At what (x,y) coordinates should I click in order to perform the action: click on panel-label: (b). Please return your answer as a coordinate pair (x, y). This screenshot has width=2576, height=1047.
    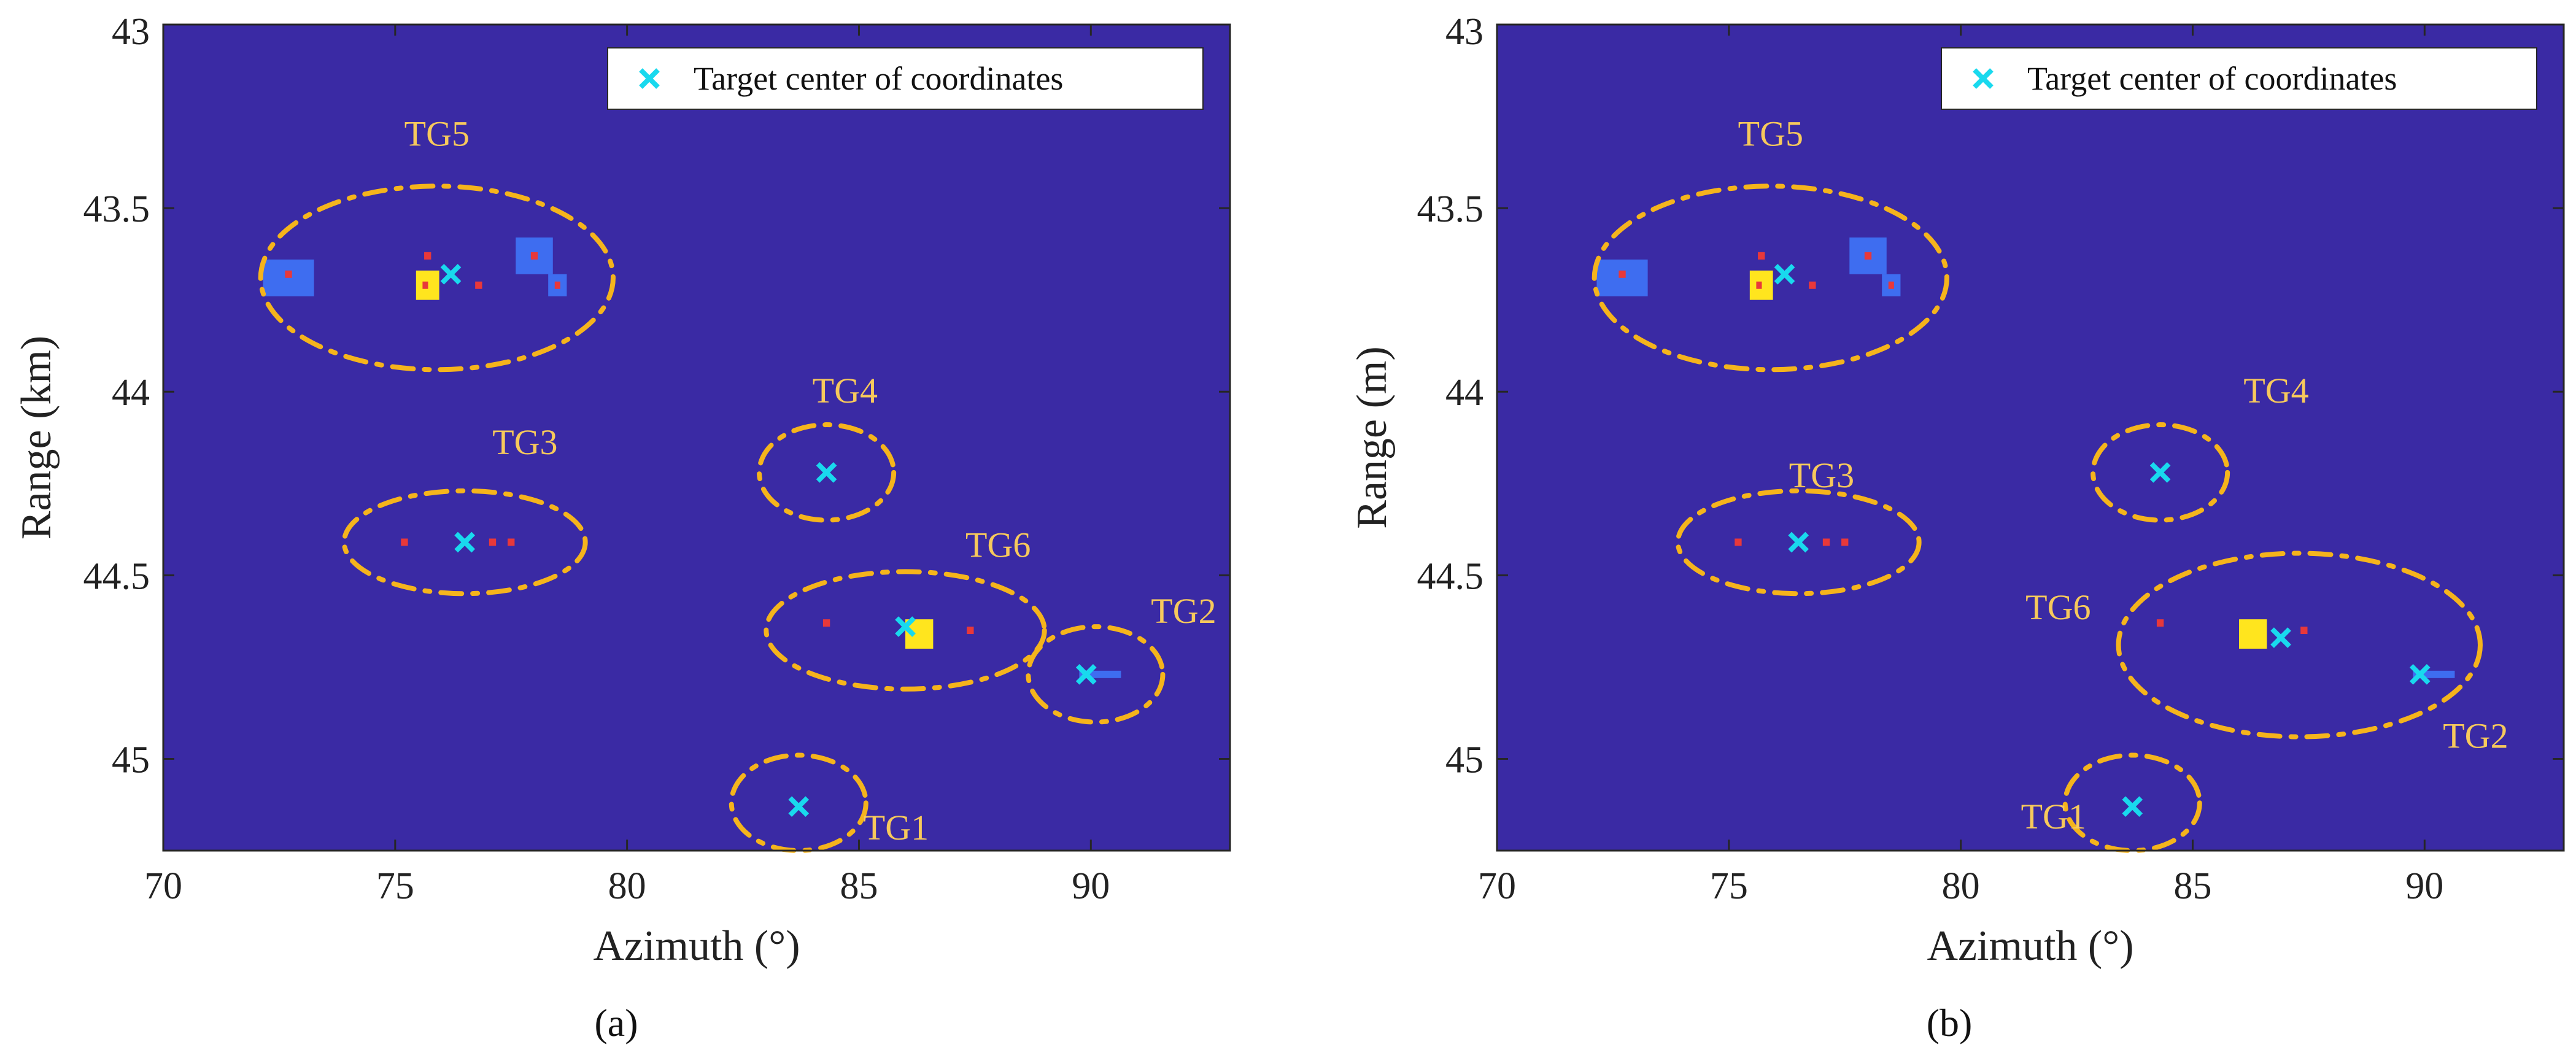
    Looking at the image, I should click on (1950, 1023).